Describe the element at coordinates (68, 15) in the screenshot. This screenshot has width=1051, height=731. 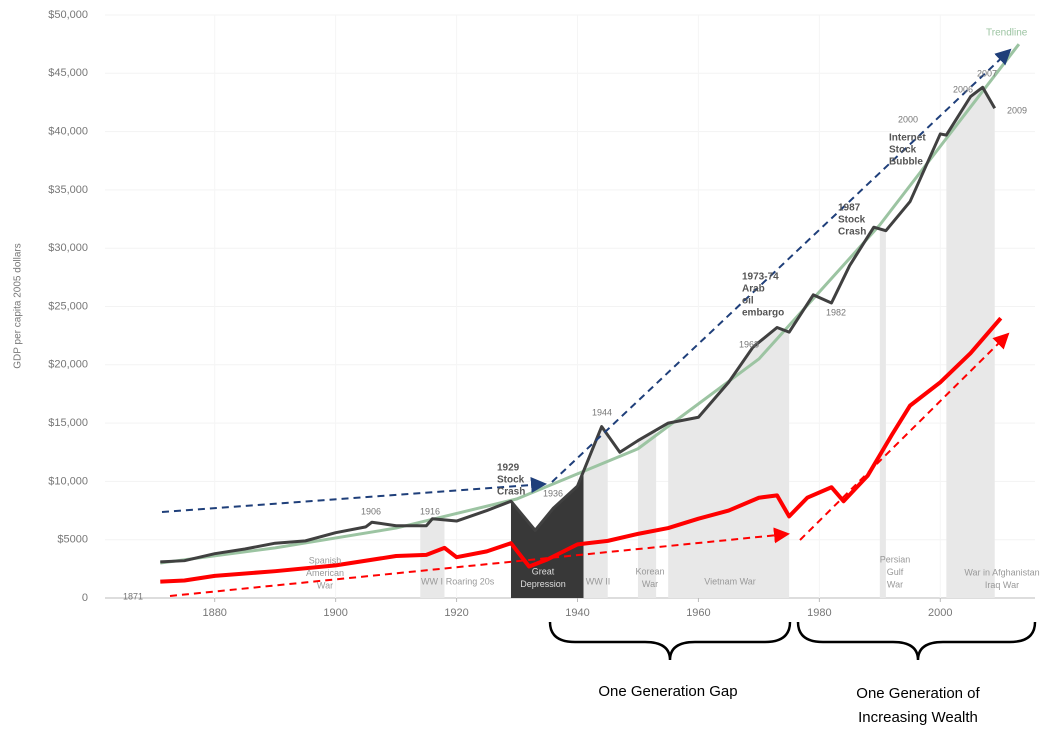
I see `y-tick-label: $50,000` at that location.